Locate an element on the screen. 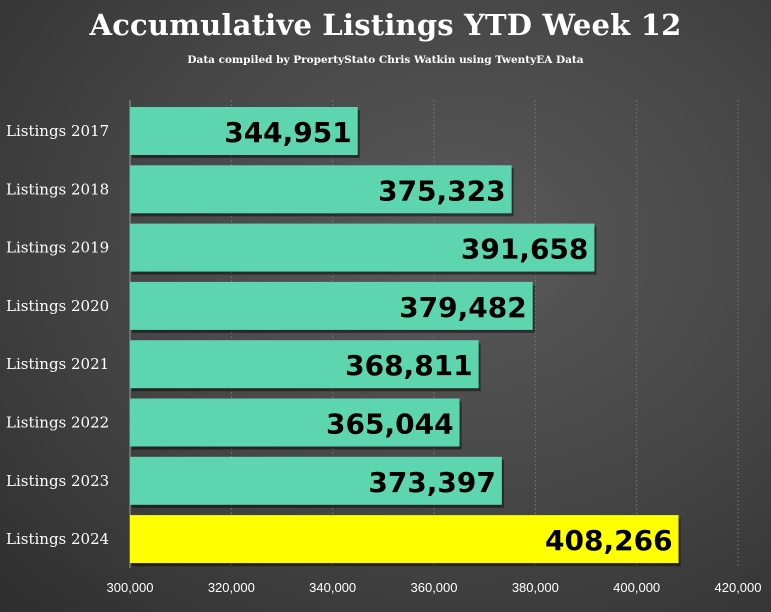 The image size is (771, 612). x-tick-label: 340,000 is located at coordinates (332, 587).